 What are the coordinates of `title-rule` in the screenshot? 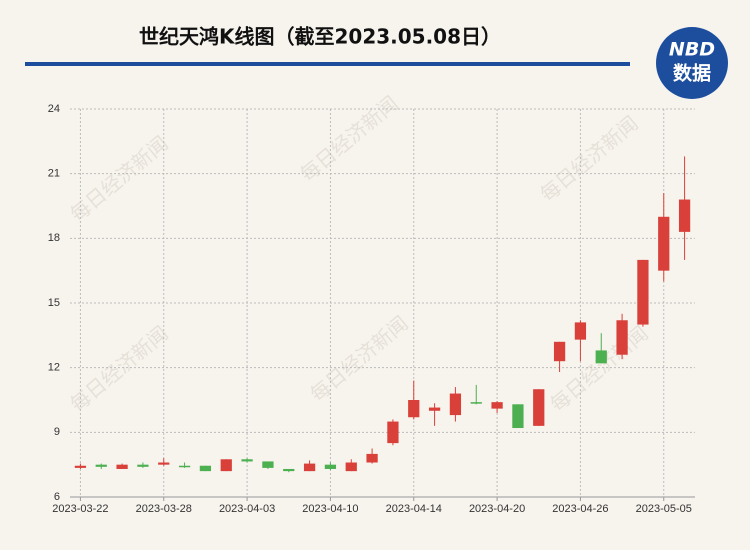 It's located at (327, 64).